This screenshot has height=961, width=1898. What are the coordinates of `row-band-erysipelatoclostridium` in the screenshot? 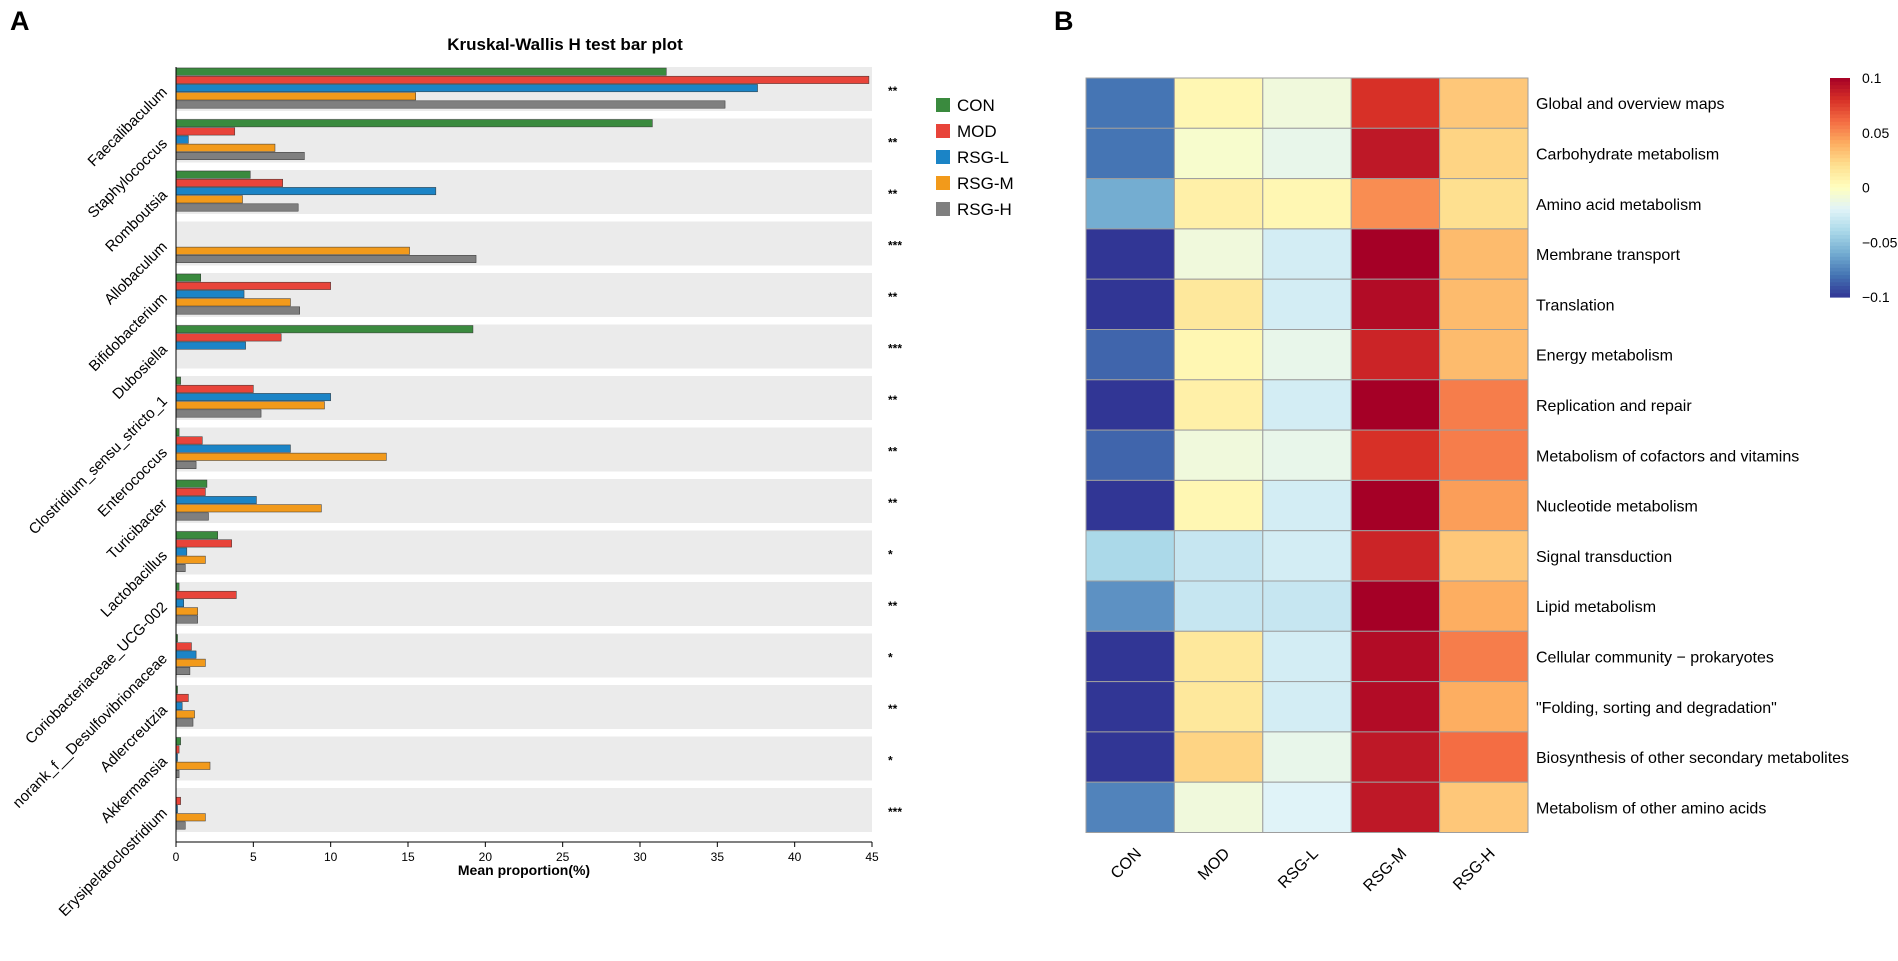 It's located at (524, 810).